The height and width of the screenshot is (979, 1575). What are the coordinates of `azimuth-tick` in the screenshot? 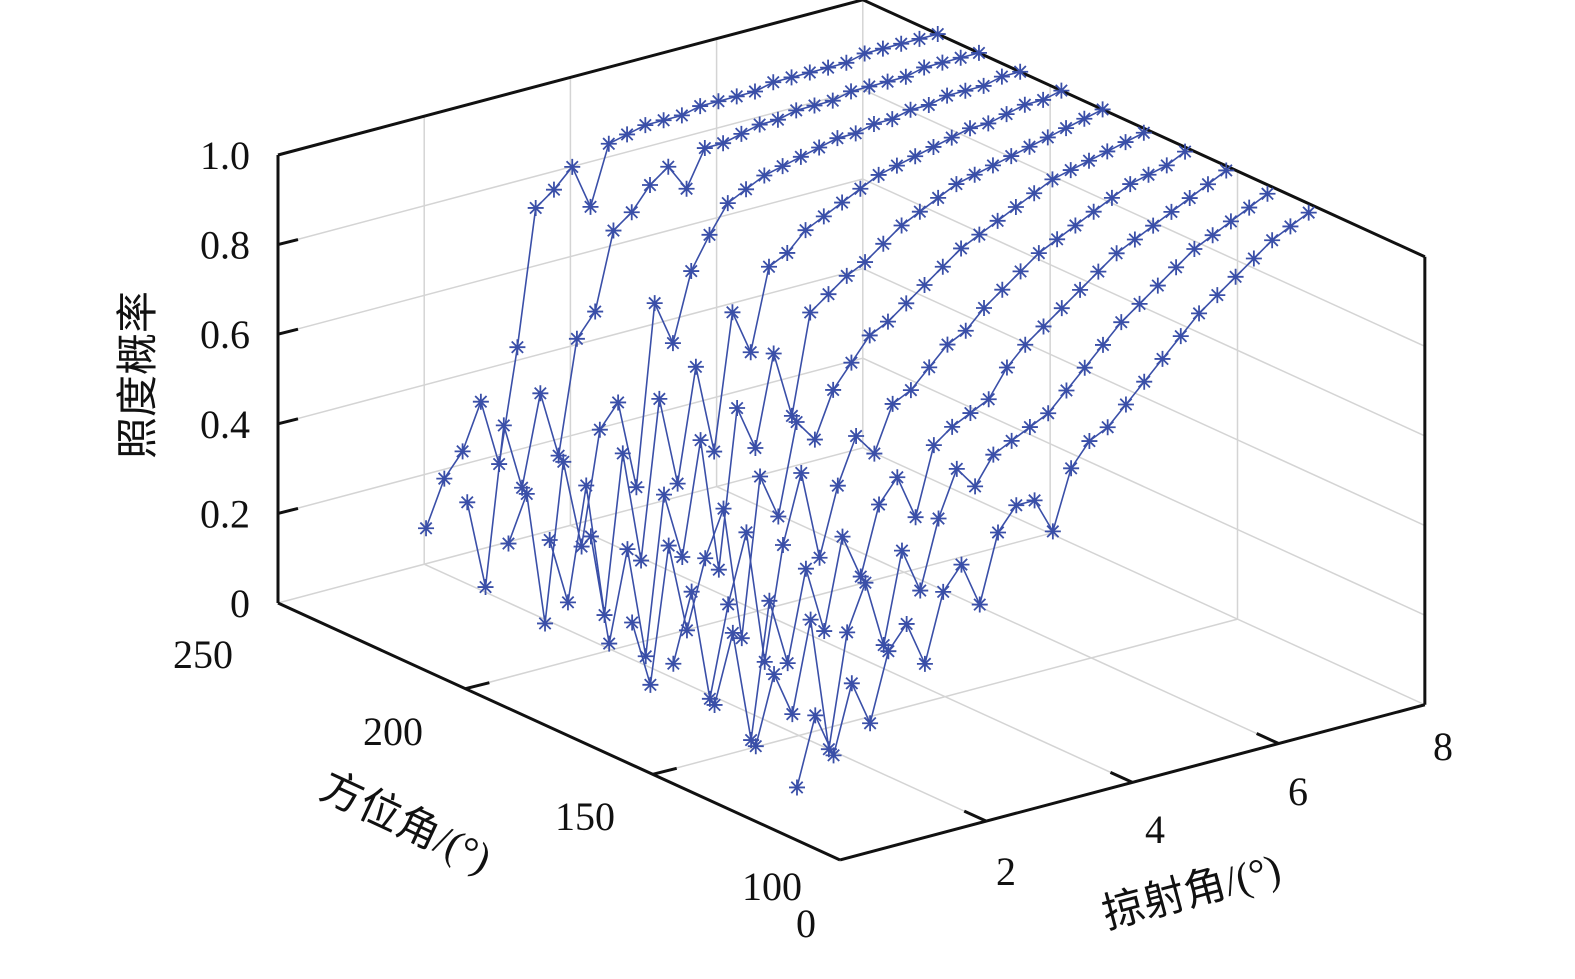 It's located at (477, 686).